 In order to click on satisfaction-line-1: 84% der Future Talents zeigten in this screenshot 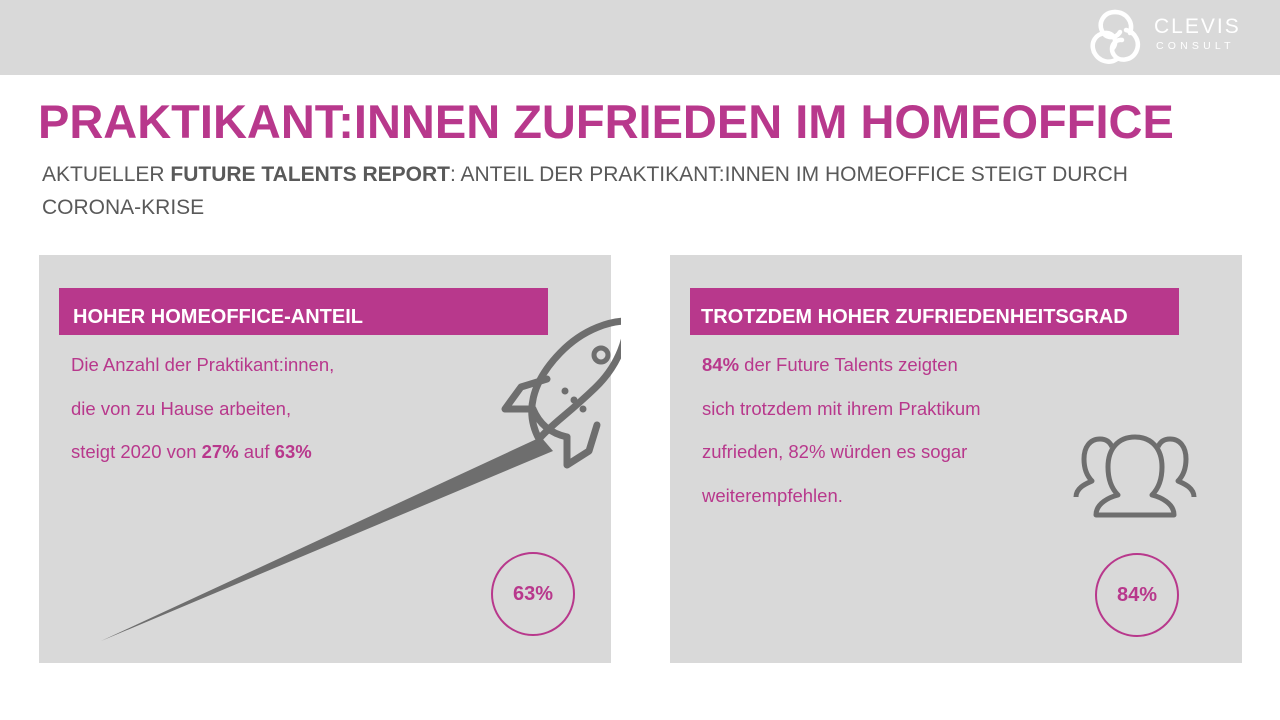, I will do `click(892, 365)`.